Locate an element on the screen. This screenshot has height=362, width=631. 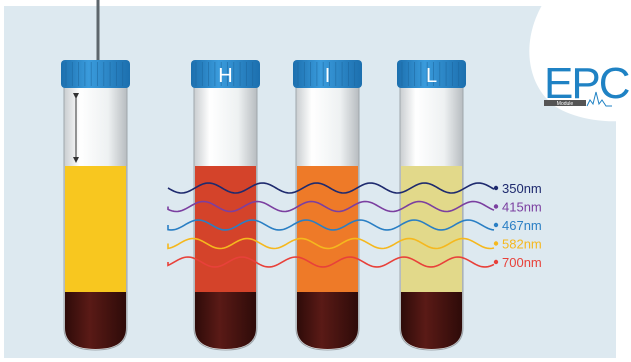
wavelength-label: 467nm is located at coordinates (522, 225).